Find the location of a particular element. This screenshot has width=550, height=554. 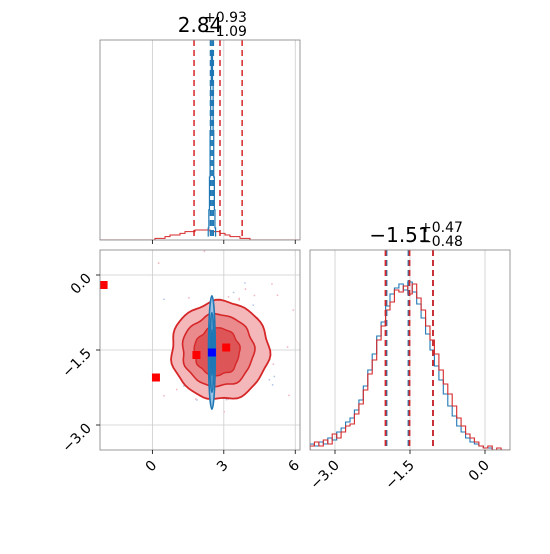

panel-background is located at coordinates (200, 140).